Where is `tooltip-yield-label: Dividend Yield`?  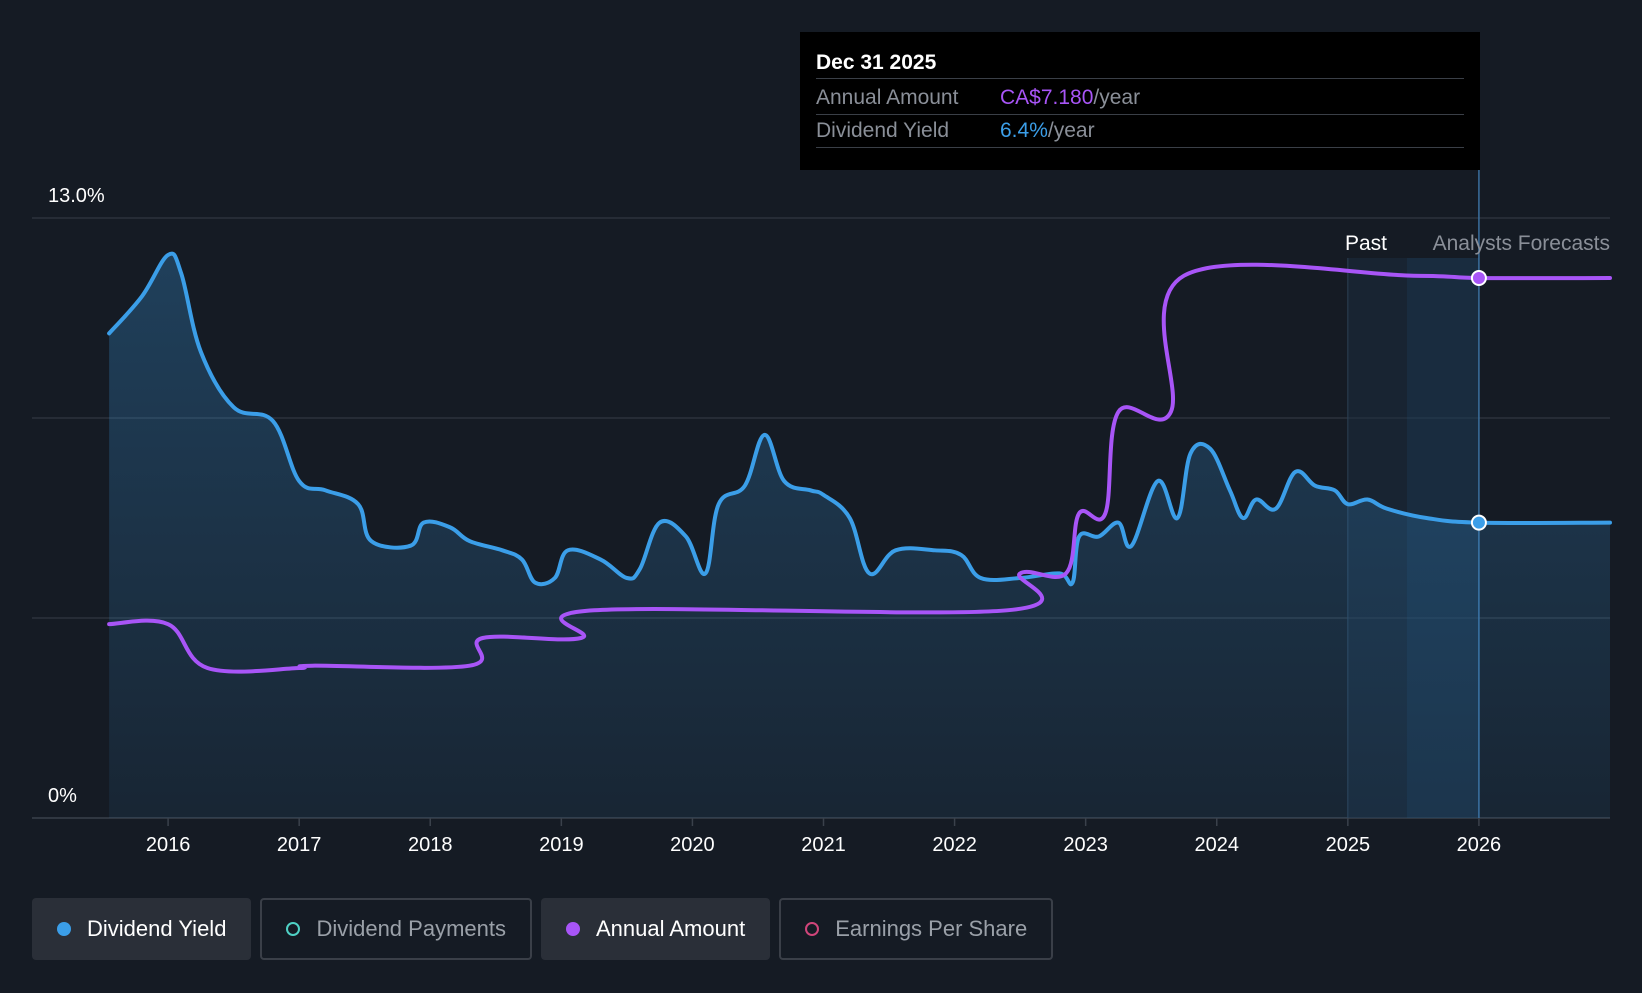
tooltip-yield-label: Dividend Yield is located at coordinates (883, 130).